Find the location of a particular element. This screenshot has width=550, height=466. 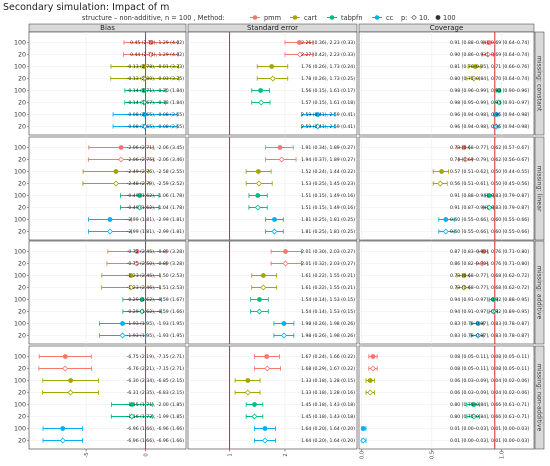

data-label-se: 2.01 (0.32), 2.03 (0.27) is located at coordinates (328, 264).